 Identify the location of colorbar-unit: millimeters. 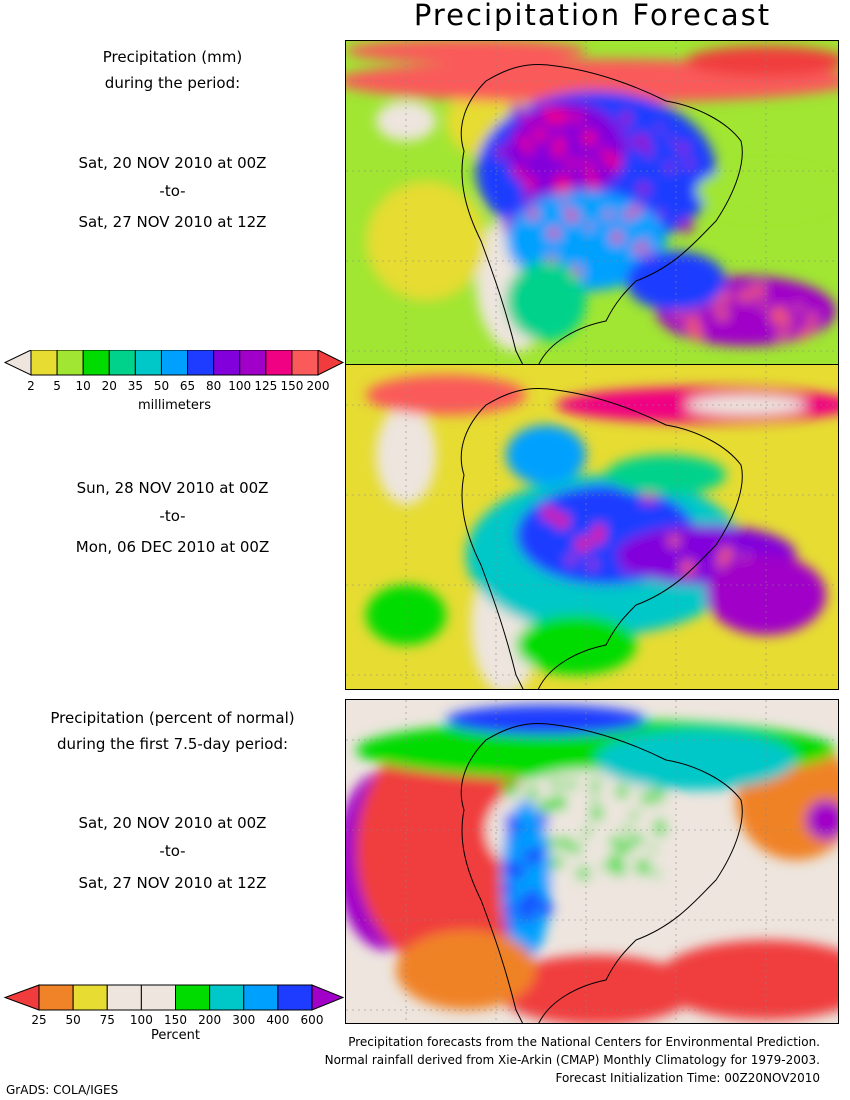
(174, 405).